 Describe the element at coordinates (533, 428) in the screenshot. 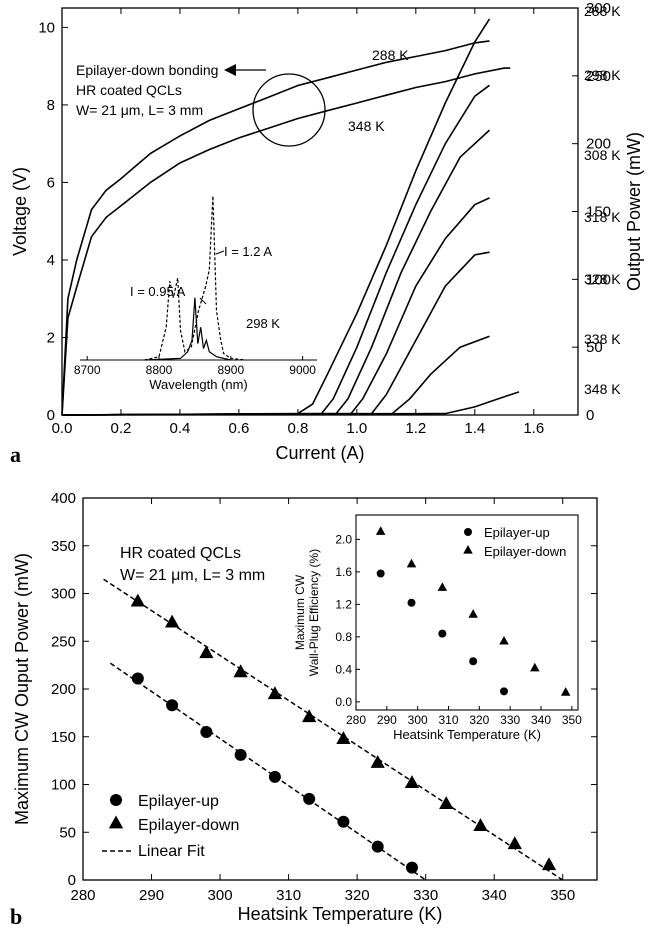

I see `x-tick-label: 1.6` at that location.